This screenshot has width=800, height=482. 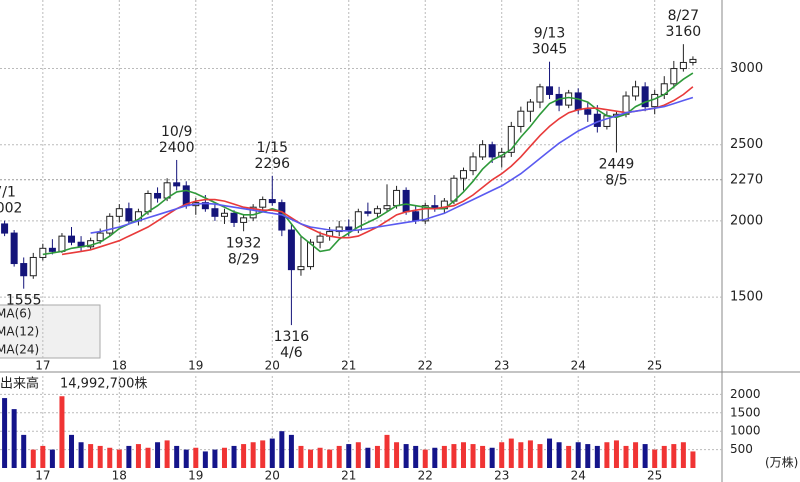 What do you see at coordinates (119, 475) in the screenshot?
I see `x-tick-label: 18` at bounding box center [119, 475].